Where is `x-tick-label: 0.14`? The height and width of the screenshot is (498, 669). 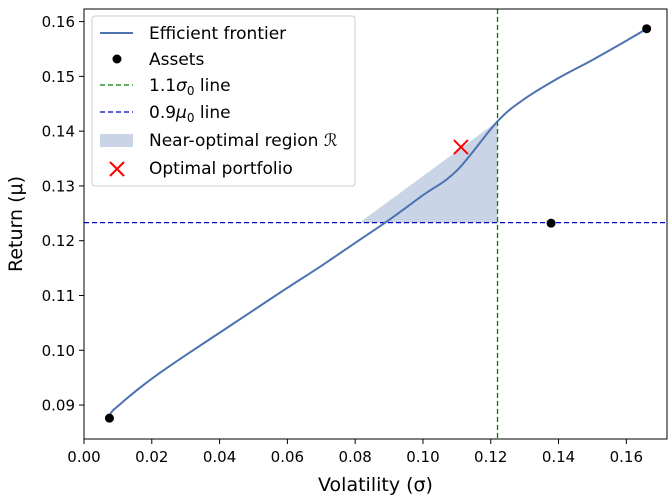
x-tick-label: 0.14 is located at coordinates (558, 457).